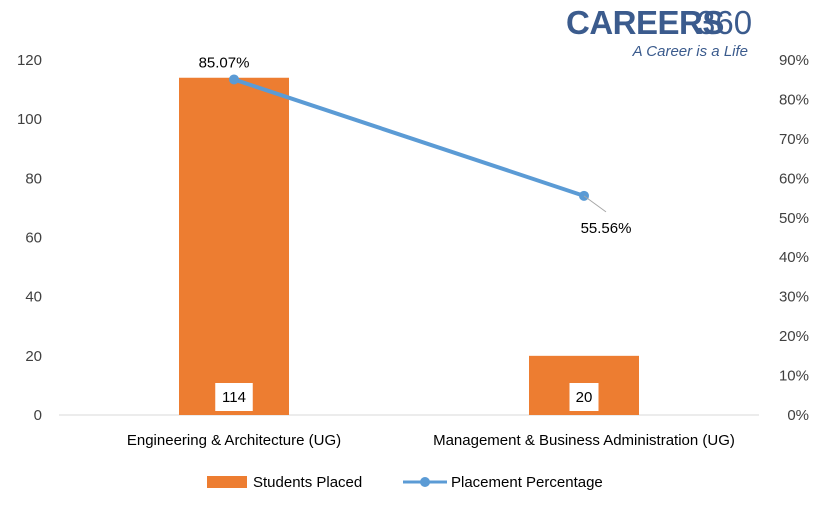 This screenshot has width=822, height=512. I want to click on left-axis-tick-label: 40, so click(33, 297).